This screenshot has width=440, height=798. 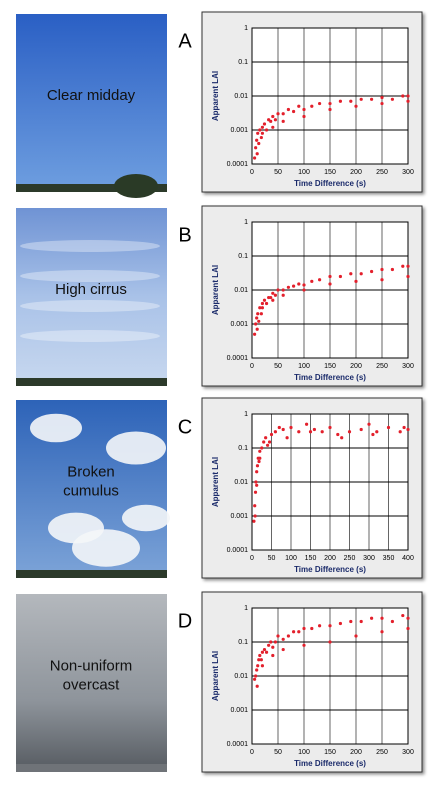 I want to click on cloud, so click(x=146, y=518).